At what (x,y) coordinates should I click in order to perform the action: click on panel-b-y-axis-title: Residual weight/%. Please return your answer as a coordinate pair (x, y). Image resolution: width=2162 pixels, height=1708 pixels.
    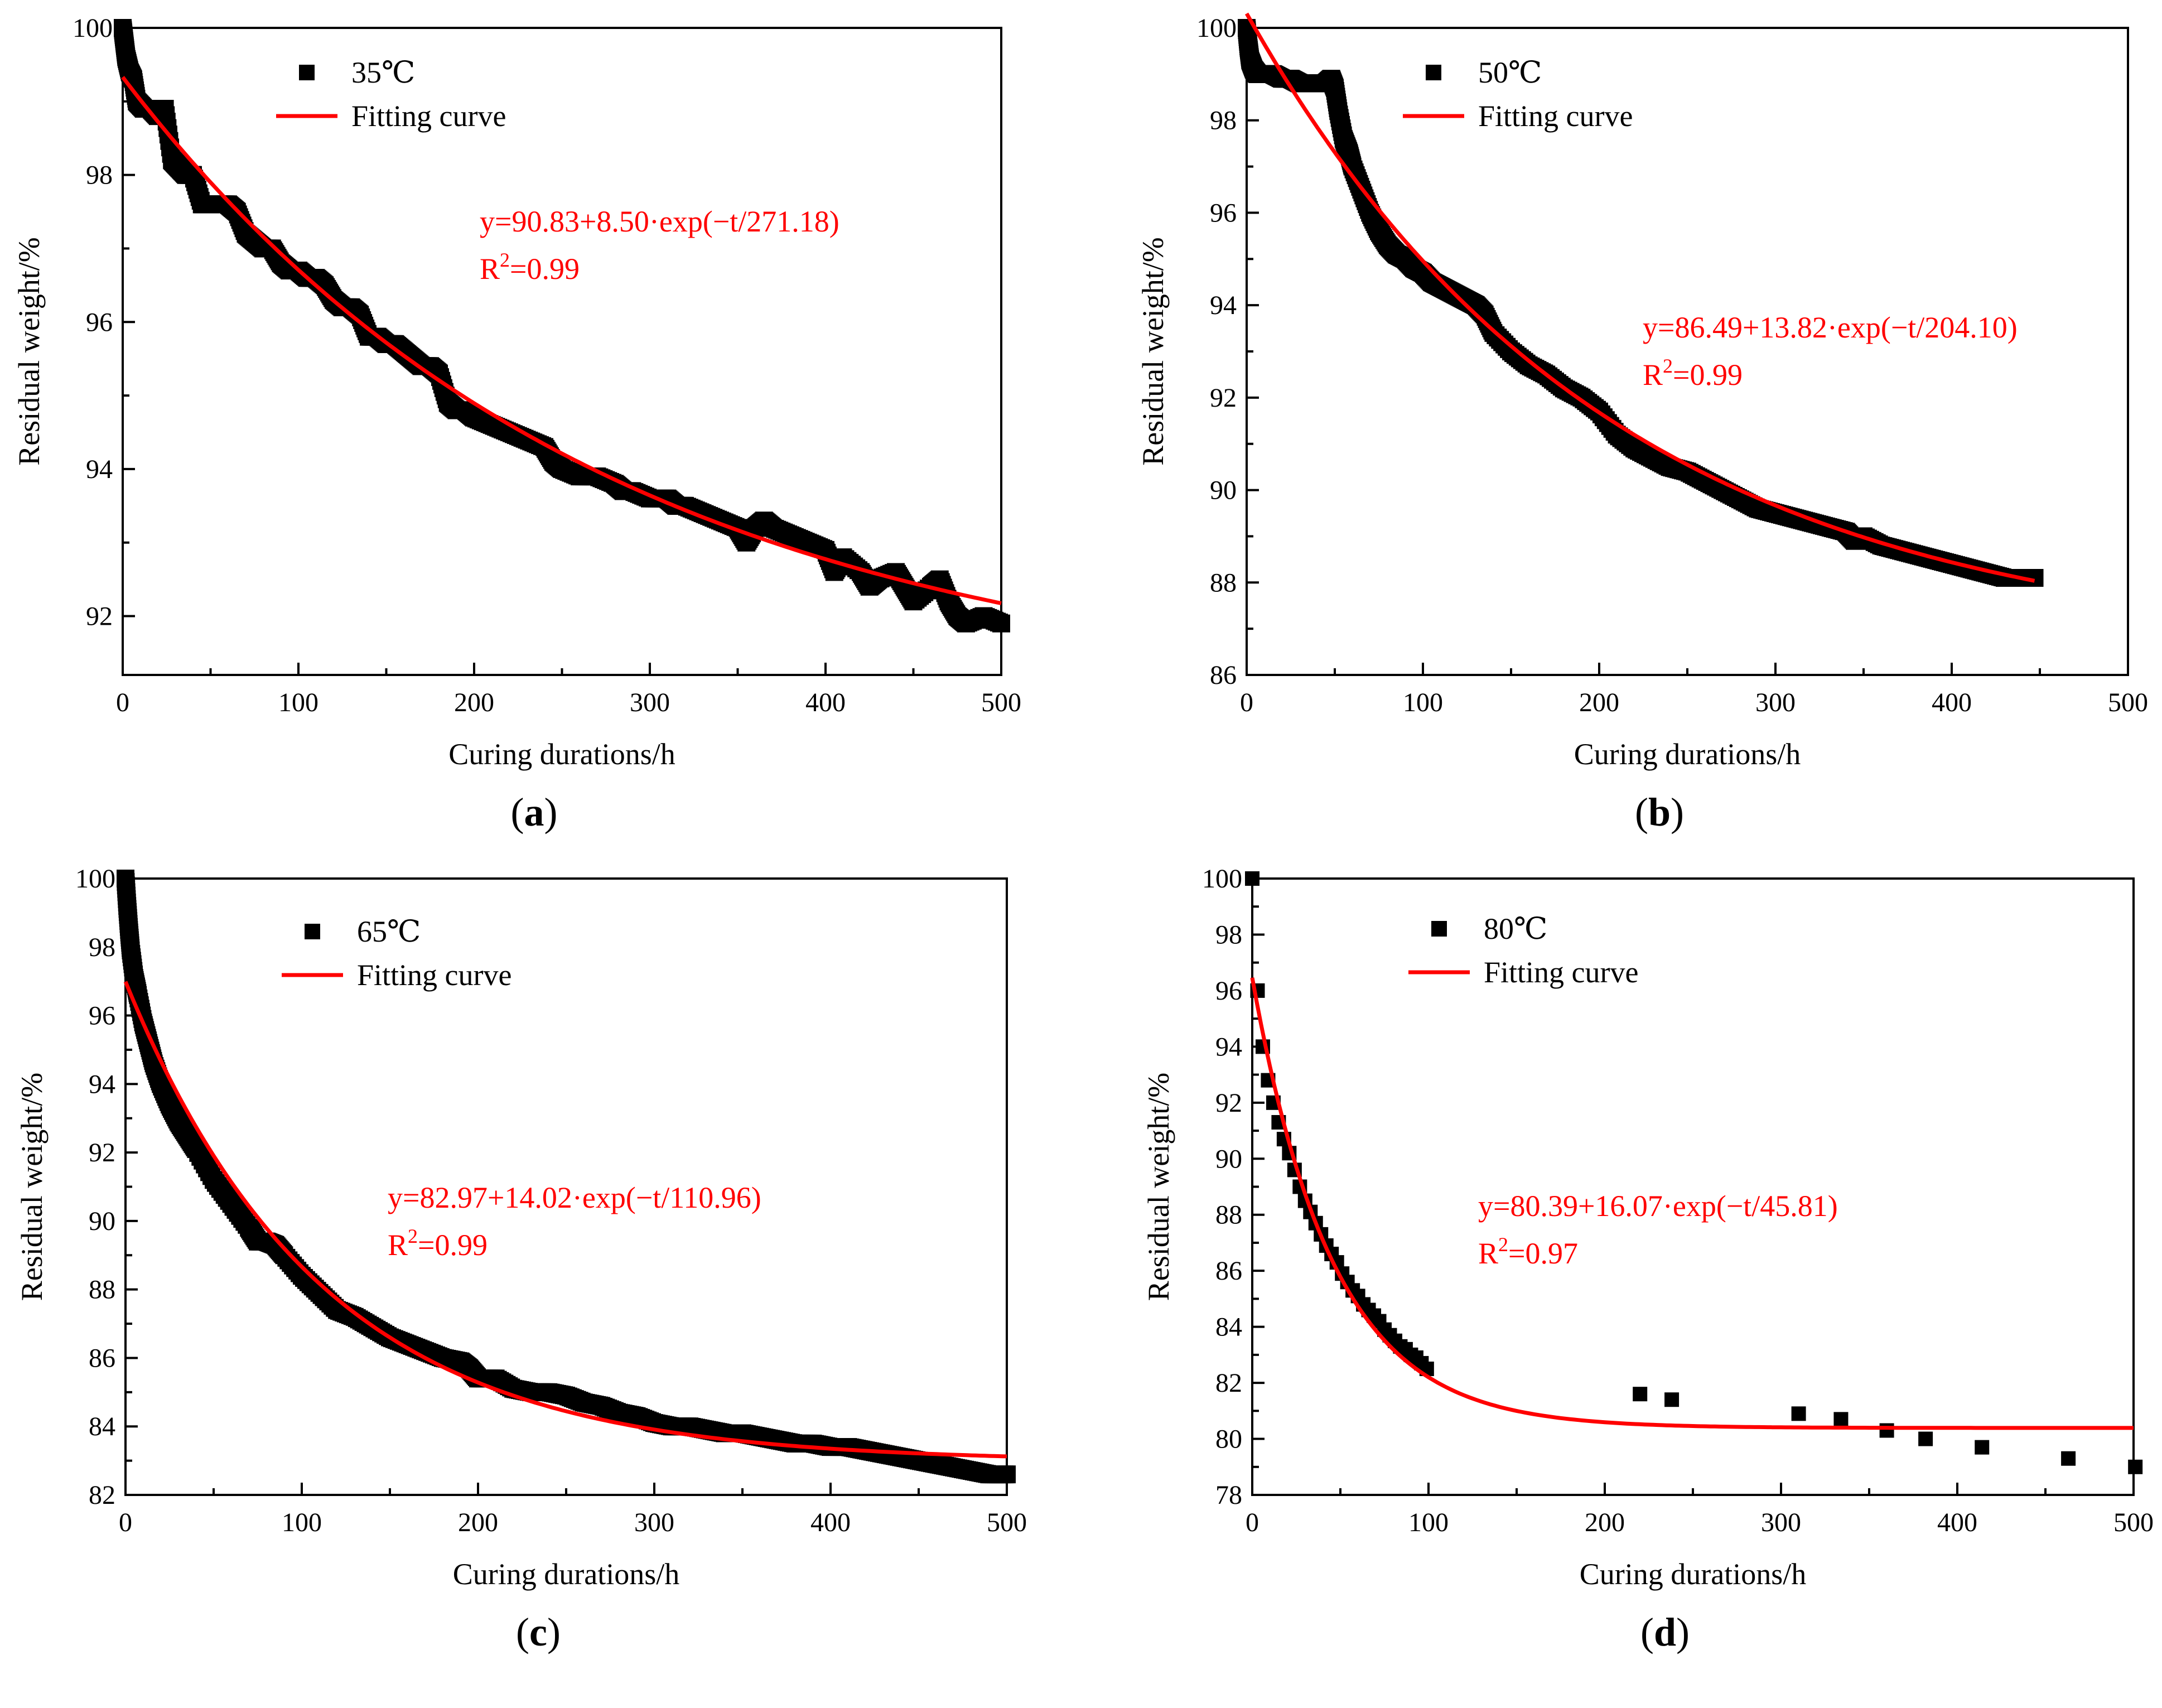
    Looking at the image, I should click on (1153, 351).